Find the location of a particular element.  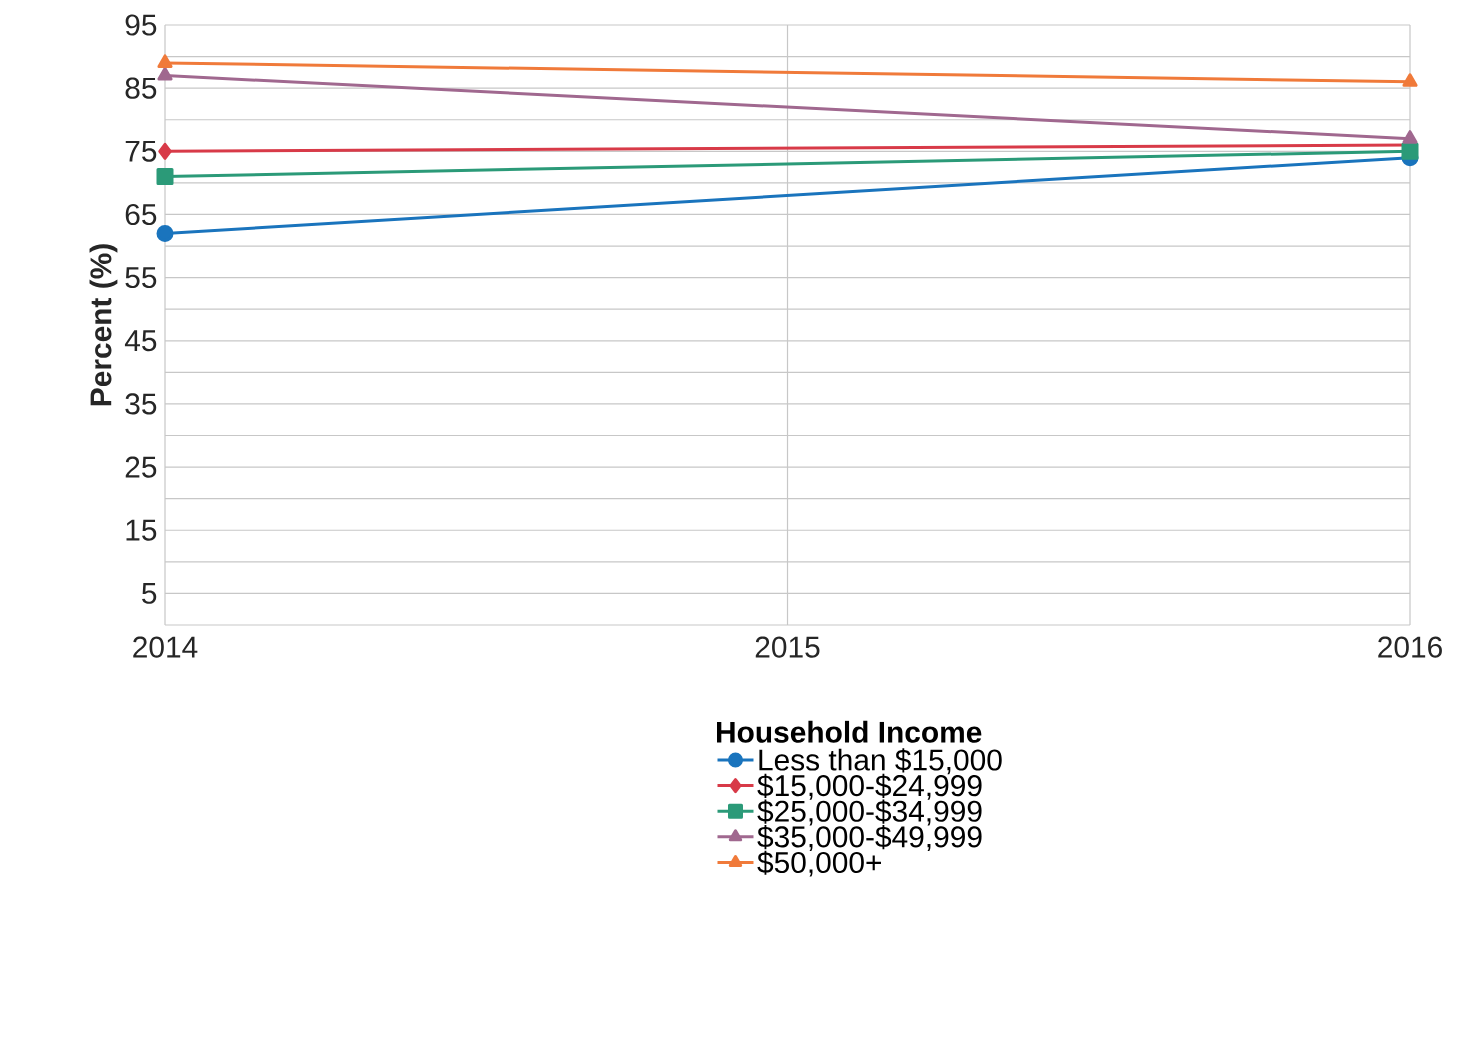

x-tick-label: 2016 is located at coordinates (1410, 647).